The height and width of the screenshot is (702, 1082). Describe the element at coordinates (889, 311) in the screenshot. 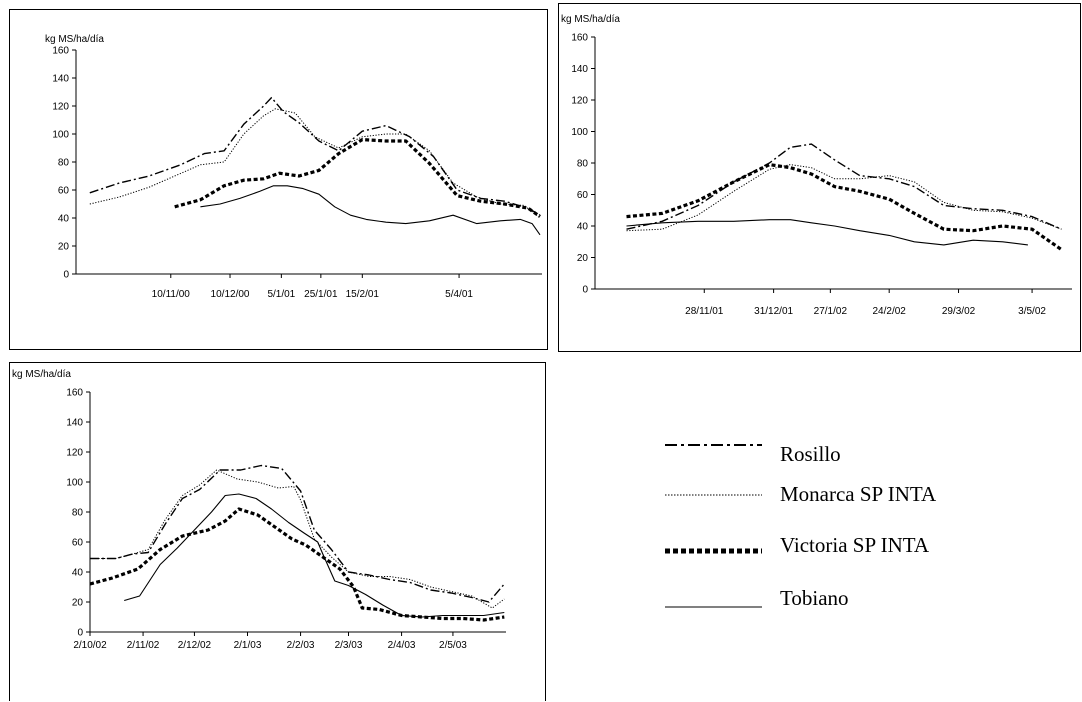

I see `x-tick-label: 24/2/02` at that location.